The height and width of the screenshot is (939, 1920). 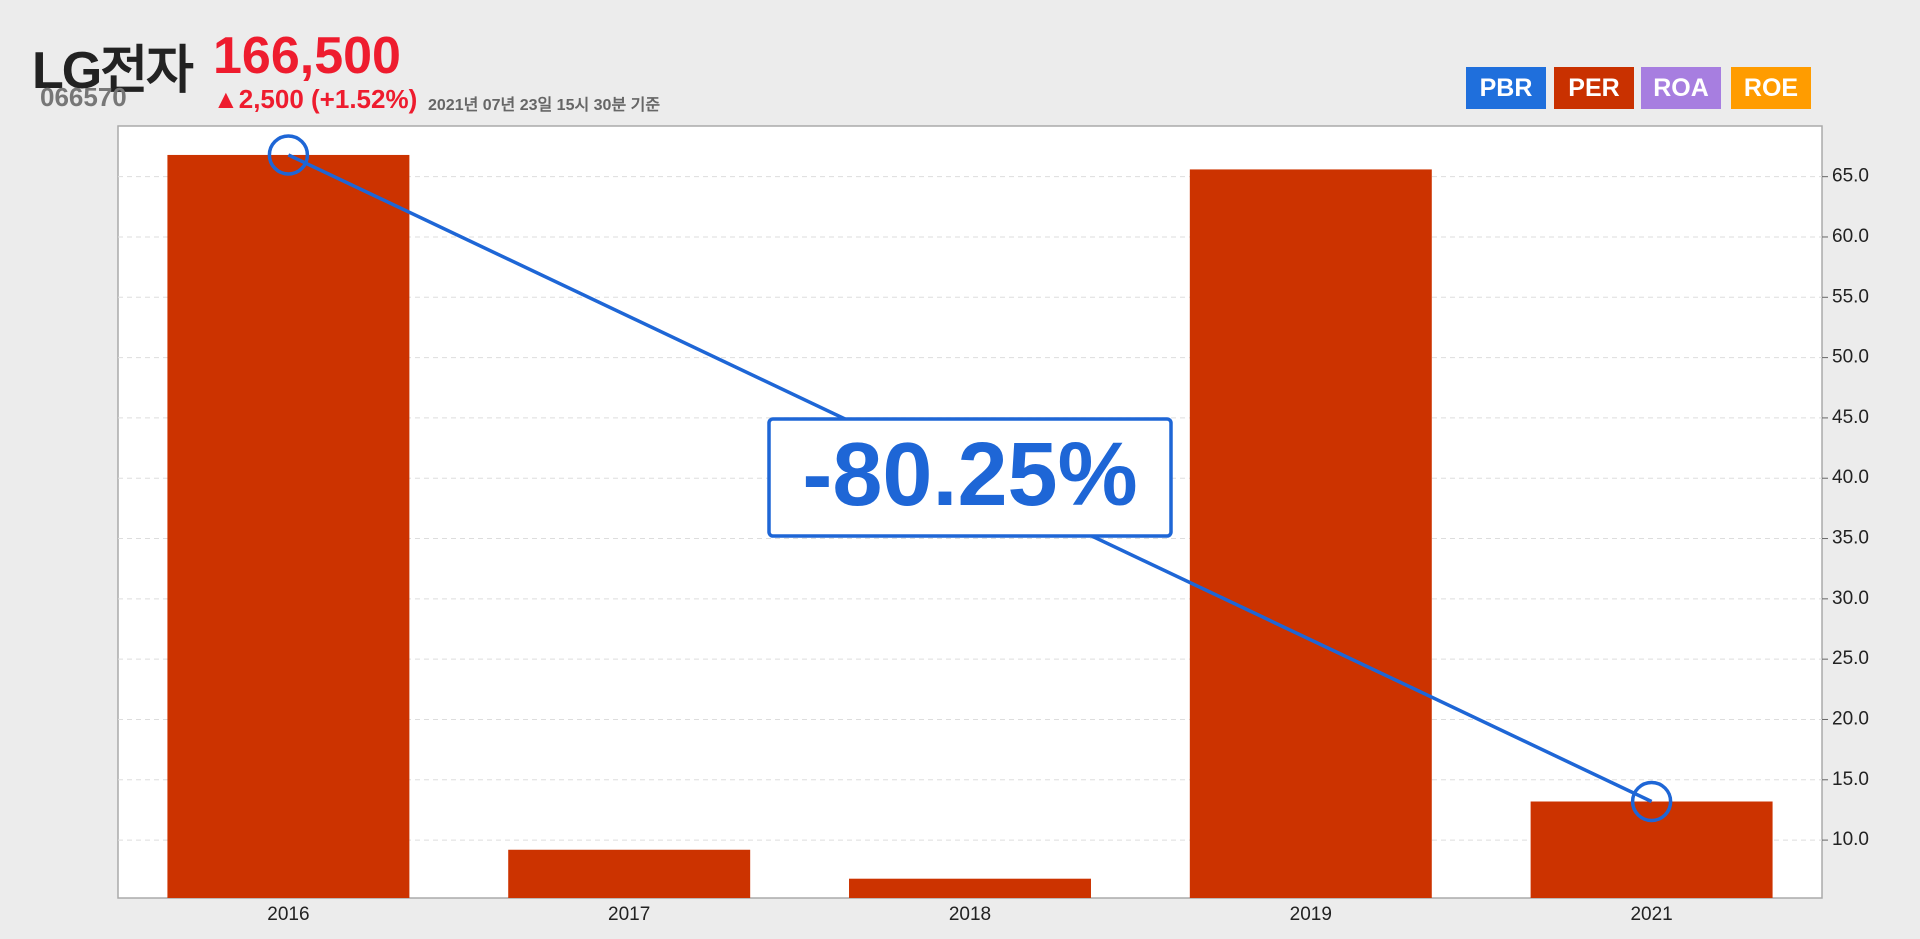 What do you see at coordinates (288, 914) in the screenshot?
I see `x-tick-label: 2016` at bounding box center [288, 914].